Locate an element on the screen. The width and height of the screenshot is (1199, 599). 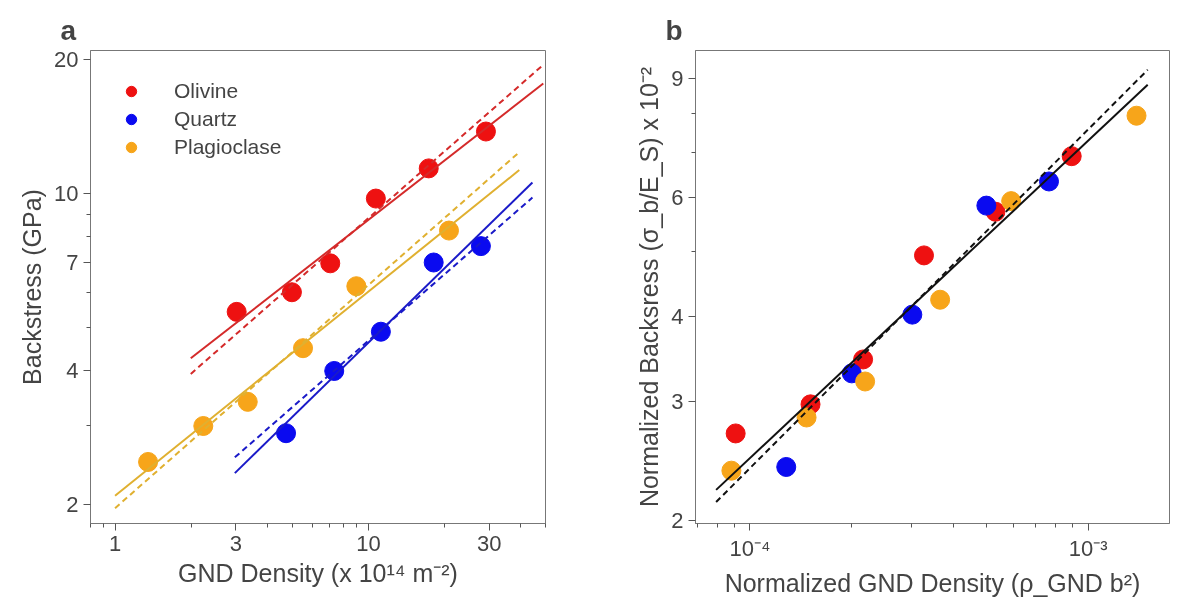
y-tick-label: 6 is located at coordinates (677, 198).